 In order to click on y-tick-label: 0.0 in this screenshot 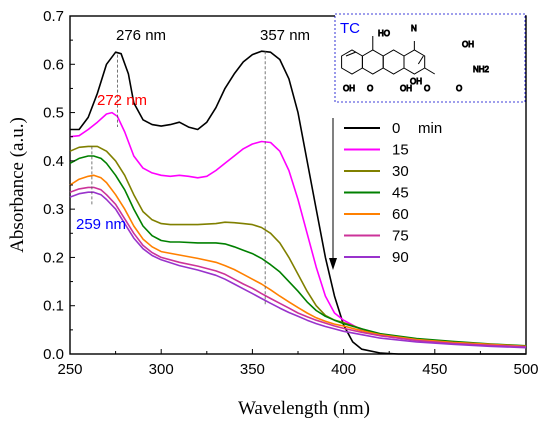, I will do `click(53, 354)`.